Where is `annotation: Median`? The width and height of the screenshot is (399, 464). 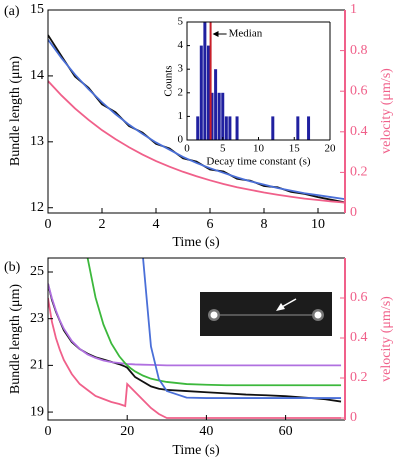
annotation: Median is located at coordinates (246, 34).